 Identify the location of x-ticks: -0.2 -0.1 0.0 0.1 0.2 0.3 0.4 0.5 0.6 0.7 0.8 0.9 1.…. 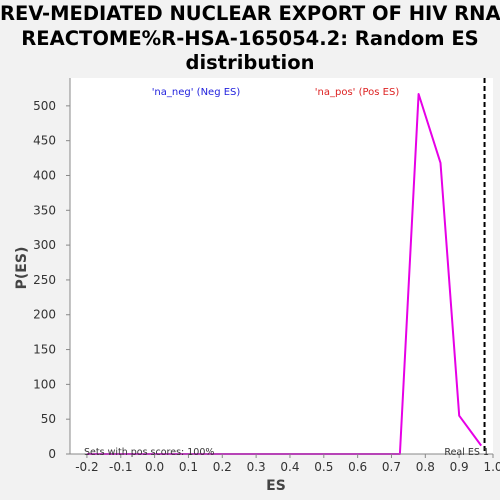
(287, 464).